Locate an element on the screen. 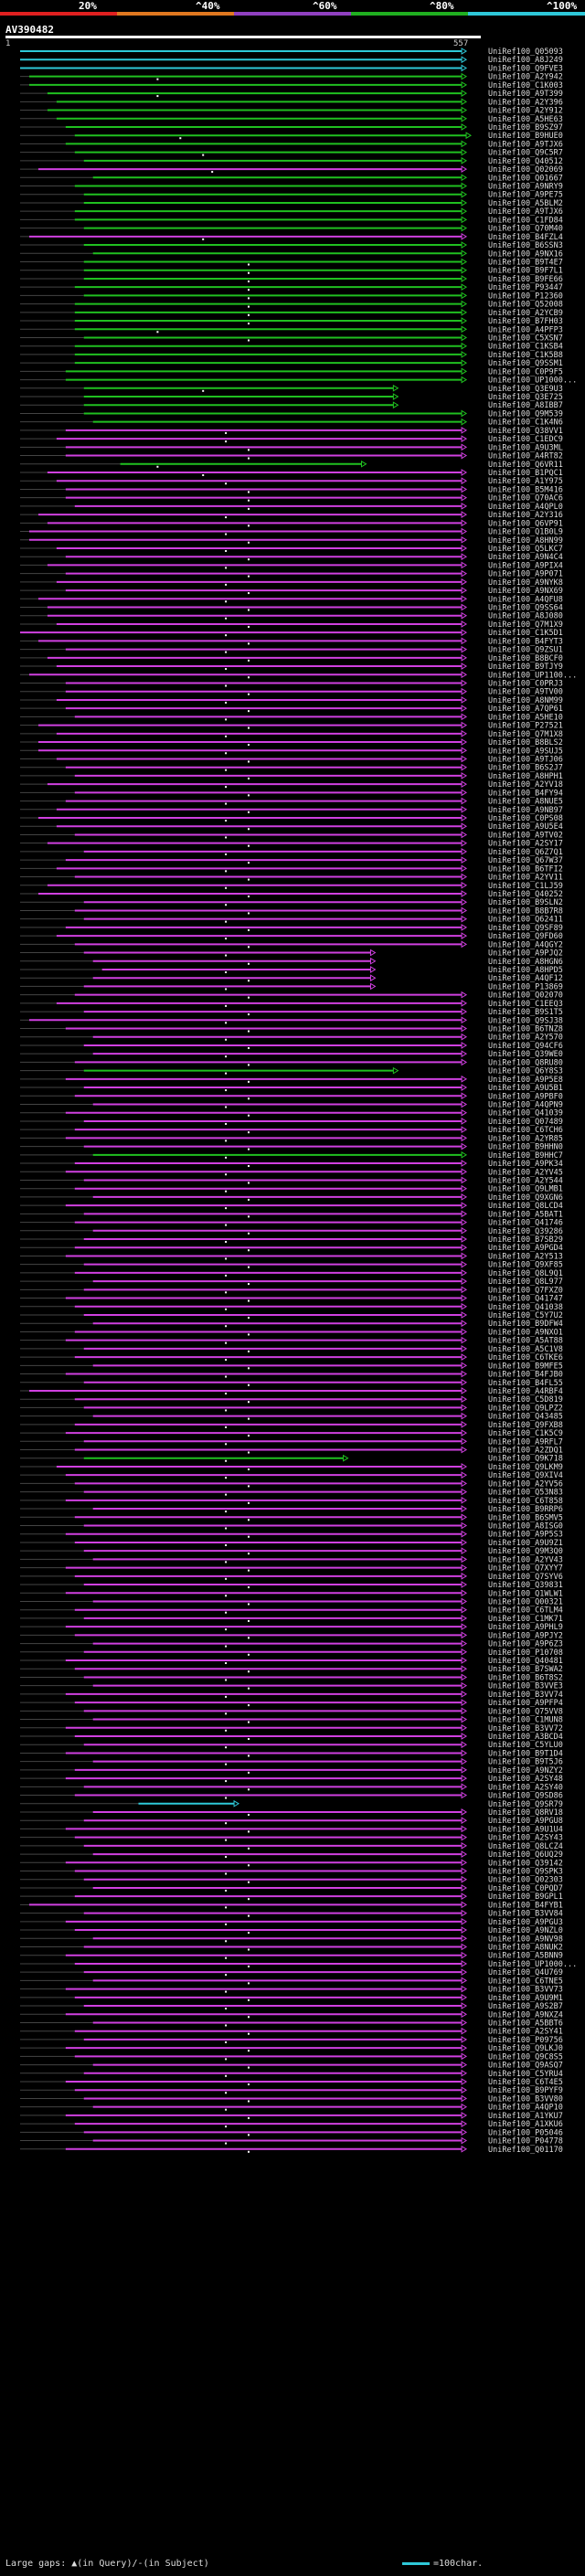 The image size is (585, 2576). hit-row: UniRef100_B5M416 is located at coordinates (291, 489).